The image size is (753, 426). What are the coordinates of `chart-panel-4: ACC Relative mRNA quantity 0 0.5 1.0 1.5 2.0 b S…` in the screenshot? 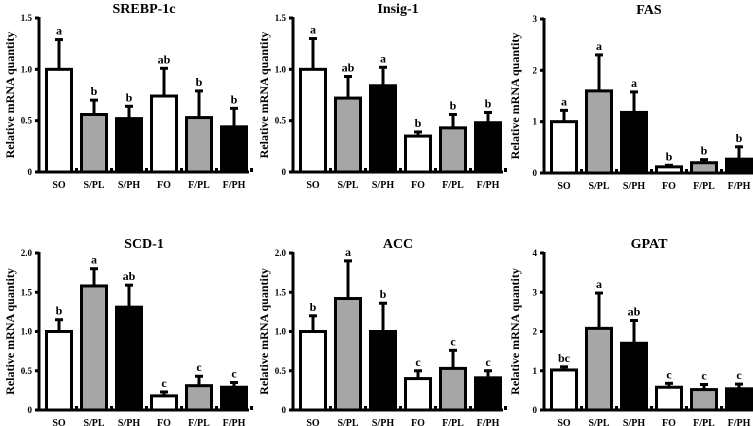 It's located at (382, 331).